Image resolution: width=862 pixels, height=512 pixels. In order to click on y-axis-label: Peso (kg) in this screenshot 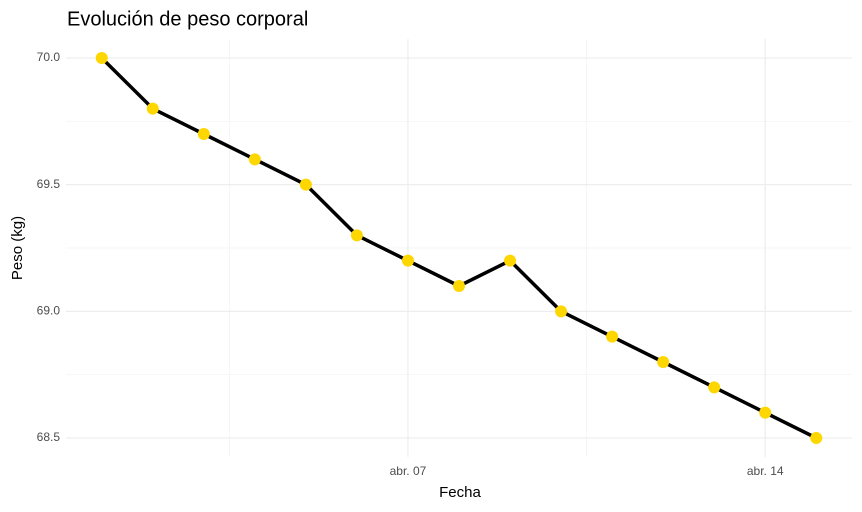, I will do `click(17, 248)`.